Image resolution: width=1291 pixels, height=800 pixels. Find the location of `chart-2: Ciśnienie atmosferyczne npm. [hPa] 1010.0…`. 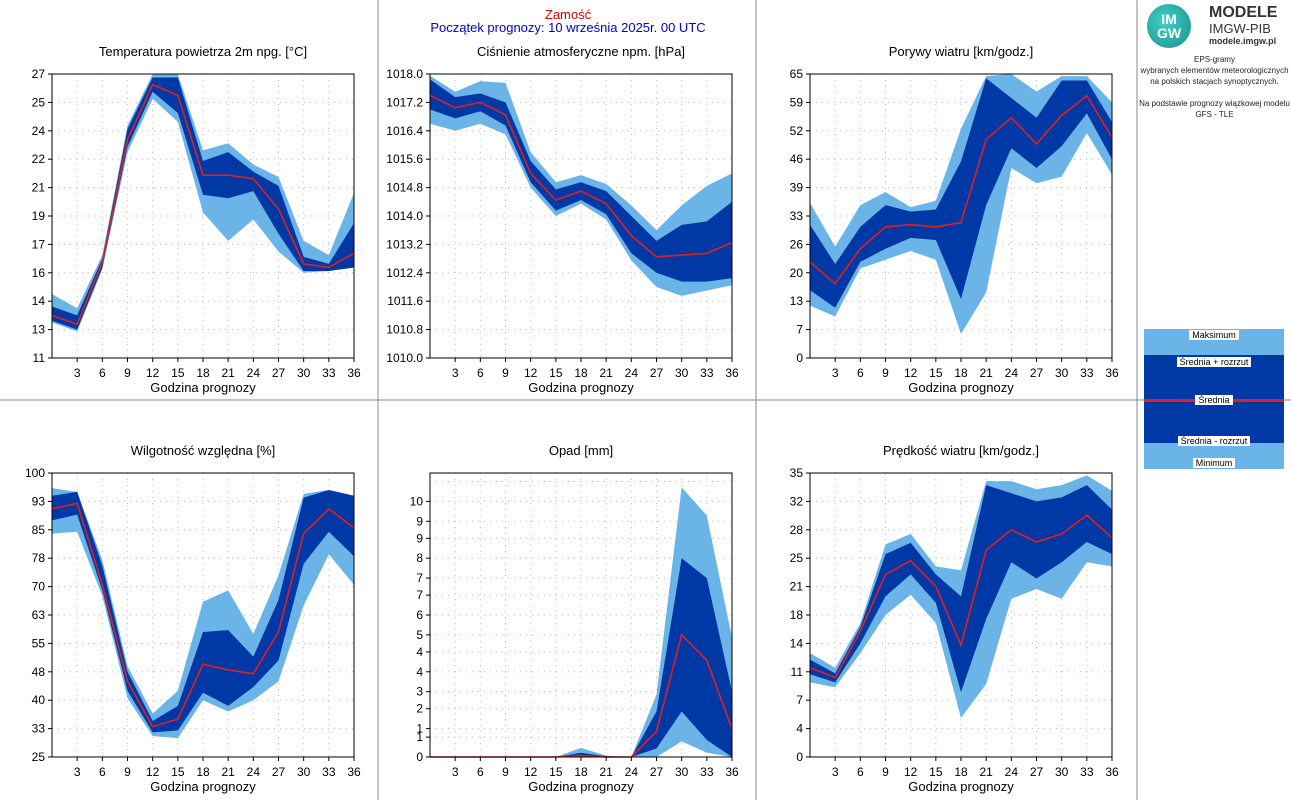

chart-2: Ciśnienie atmosferyczne npm. [hPa] 1010.0… is located at coordinates (562, 219).